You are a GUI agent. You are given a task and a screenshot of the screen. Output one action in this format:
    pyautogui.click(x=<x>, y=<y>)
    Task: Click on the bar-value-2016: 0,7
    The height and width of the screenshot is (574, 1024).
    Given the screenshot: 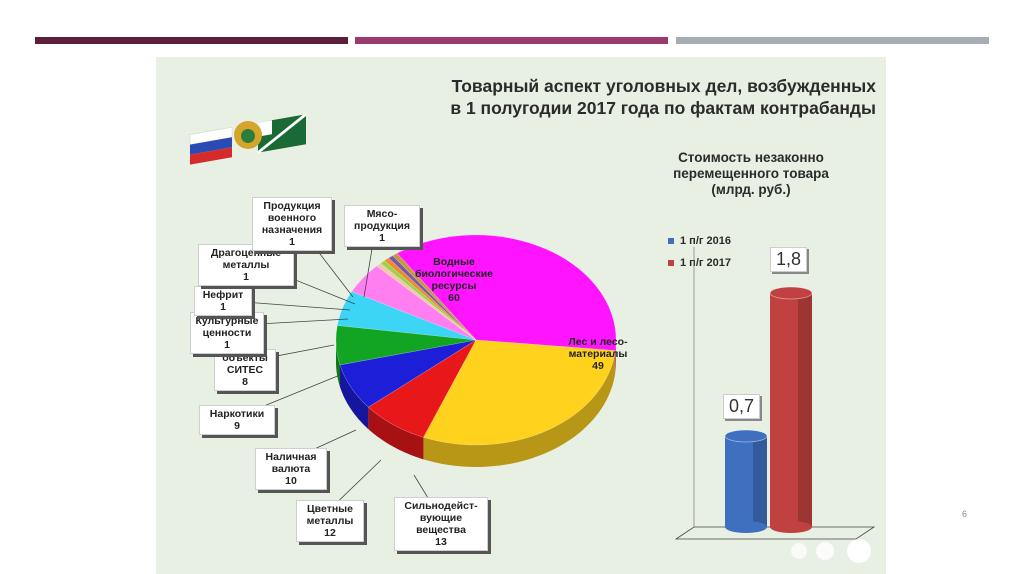 What is the action you would take?
    pyautogui.click(x=742, y=406)
    